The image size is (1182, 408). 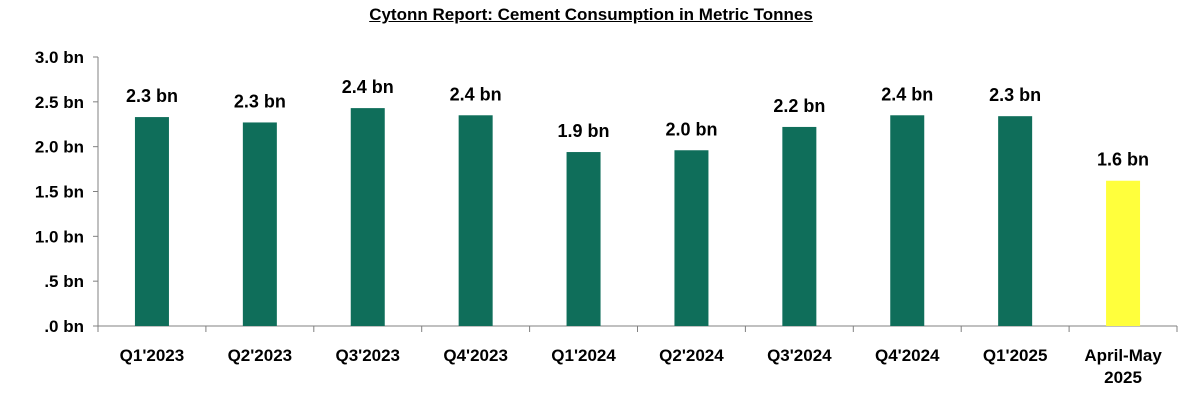 What do you see at coordinates (583, 355) in the screenshot?
I see `x-tick-label: Q1'2024` at bounding box center [583, 355].